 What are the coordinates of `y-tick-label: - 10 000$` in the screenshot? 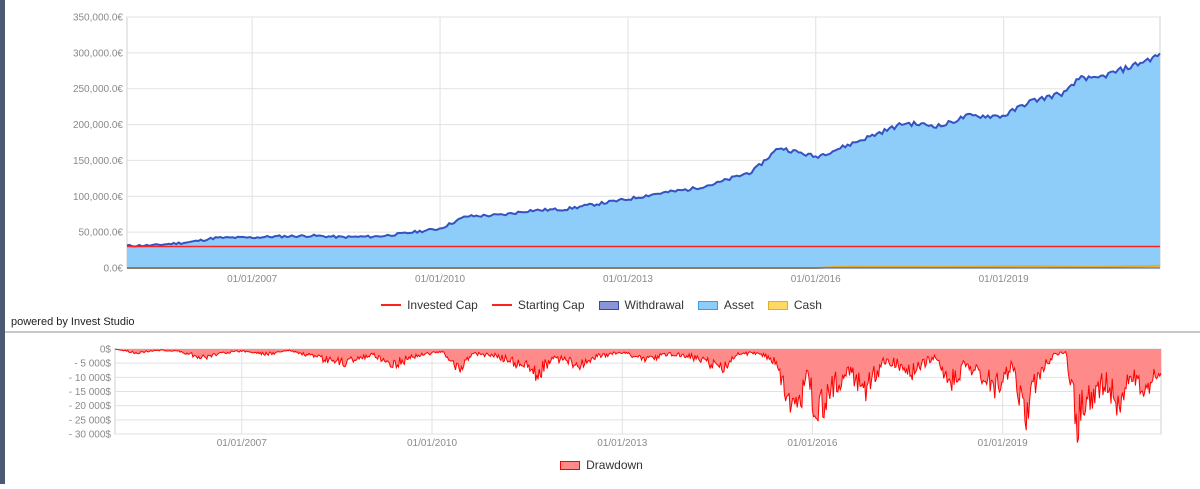 It's located at (90, 378).